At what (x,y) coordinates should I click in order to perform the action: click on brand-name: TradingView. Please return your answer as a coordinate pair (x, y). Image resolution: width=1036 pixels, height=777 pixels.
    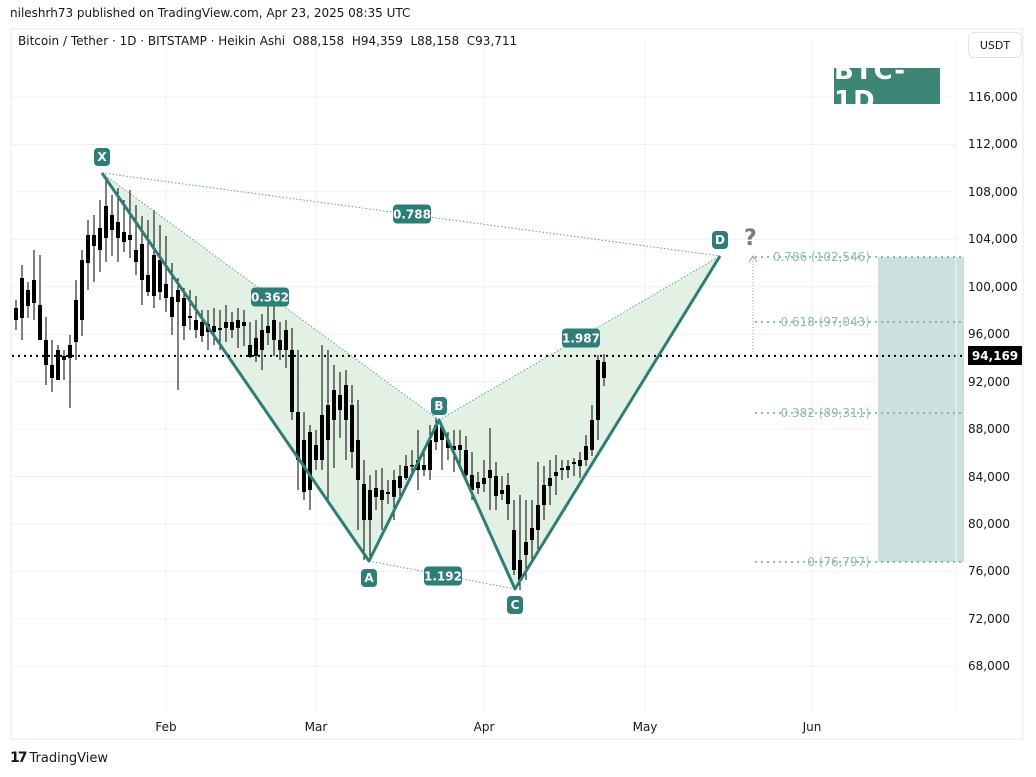
    Looking at the image, I should click on (69, 758).